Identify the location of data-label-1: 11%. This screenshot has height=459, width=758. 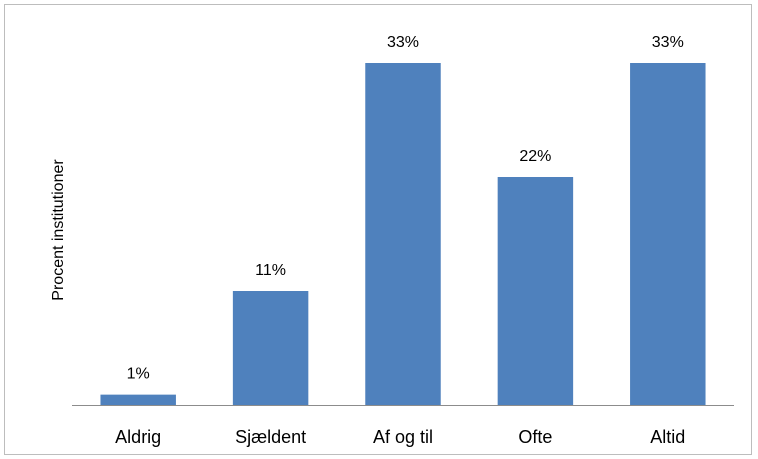
(270, 270).